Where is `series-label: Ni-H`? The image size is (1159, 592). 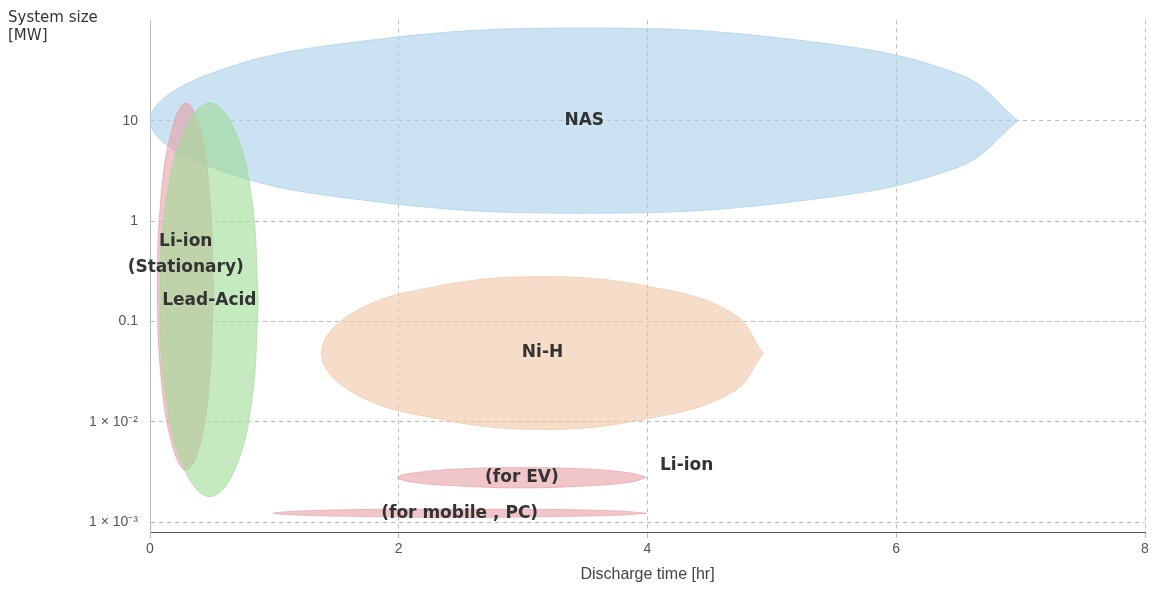 series-label: Ni-H is located at coordinates (542, 351).